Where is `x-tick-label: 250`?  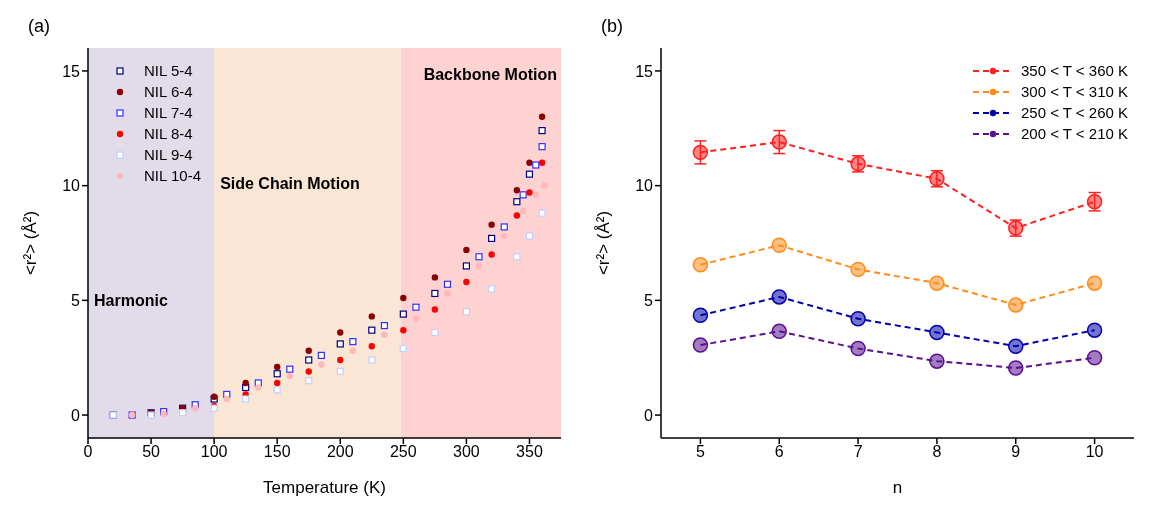 x-tick-label: 250 is located at coordinates (403, 452).